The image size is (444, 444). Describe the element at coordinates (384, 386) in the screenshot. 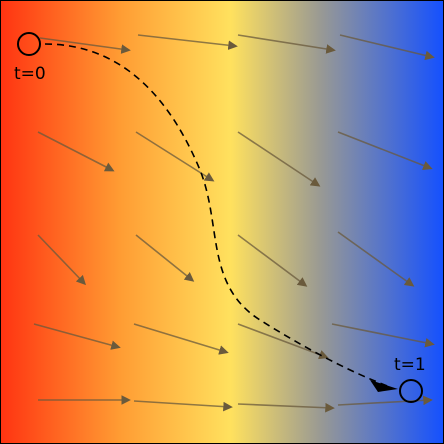

I see `path-arrowhead` at that location.